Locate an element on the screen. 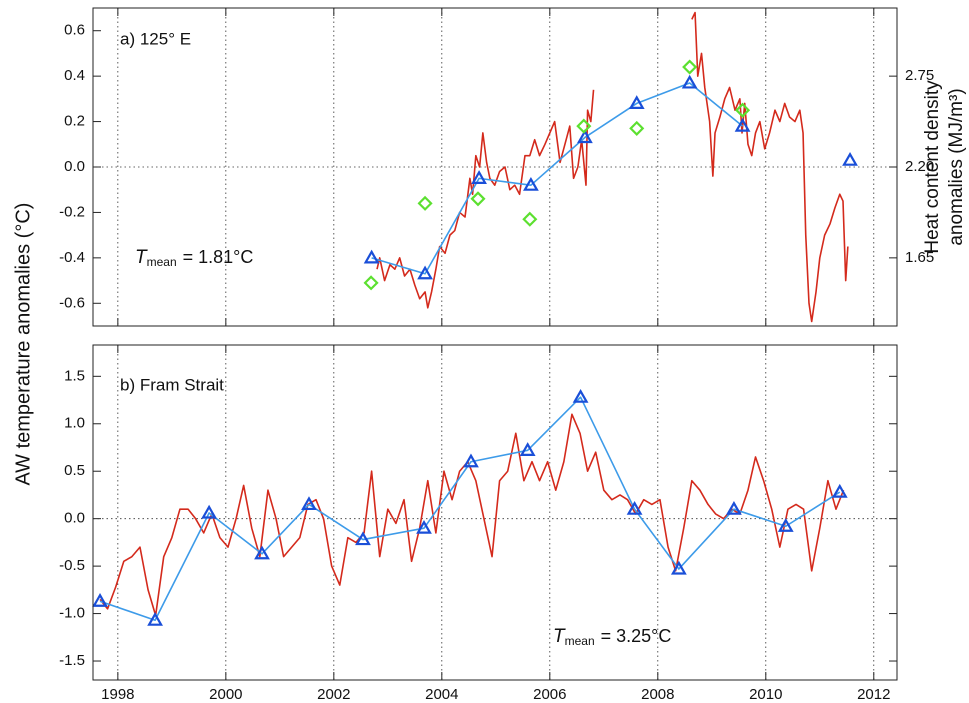 This screenshot has height=703, width=969. y-tick-label: -1.5 is located at coordinates (72, 660).